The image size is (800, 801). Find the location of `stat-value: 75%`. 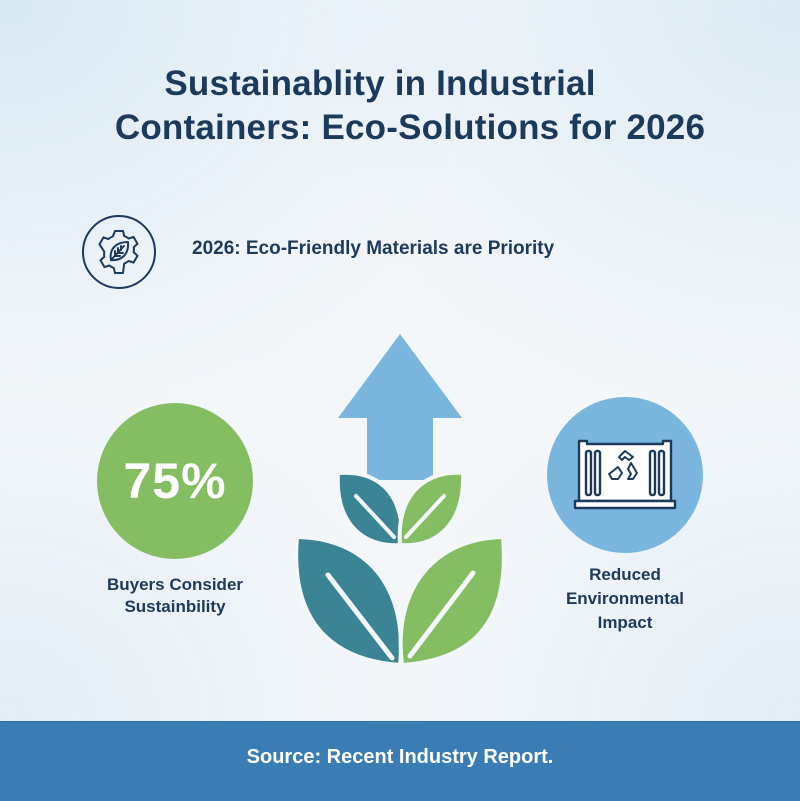

stat-value: 75% is located at coordinates (175, 481).